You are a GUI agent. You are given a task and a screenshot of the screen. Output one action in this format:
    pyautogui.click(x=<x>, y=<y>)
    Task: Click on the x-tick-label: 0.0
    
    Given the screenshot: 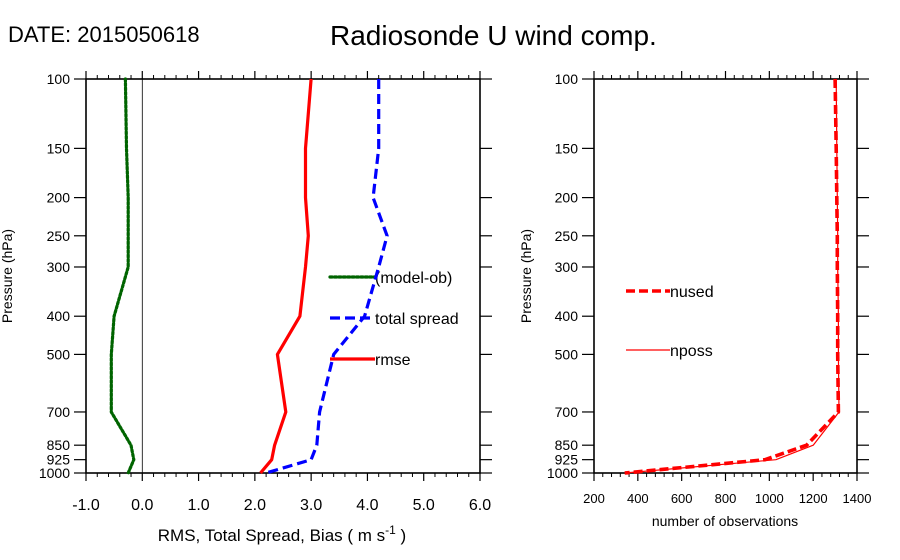 What is the action you would take?
    pyautogui.click(x=142, y=505)
    